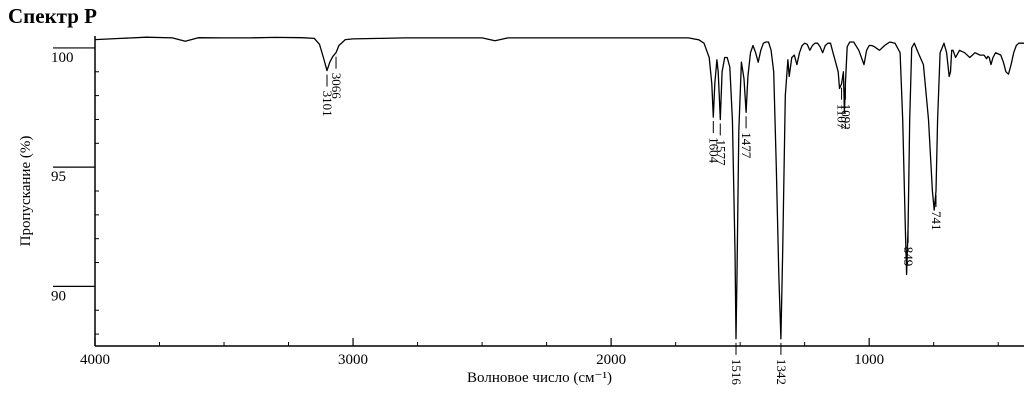  I want to click on peak-label-3101: 3101, so click(327, 104).